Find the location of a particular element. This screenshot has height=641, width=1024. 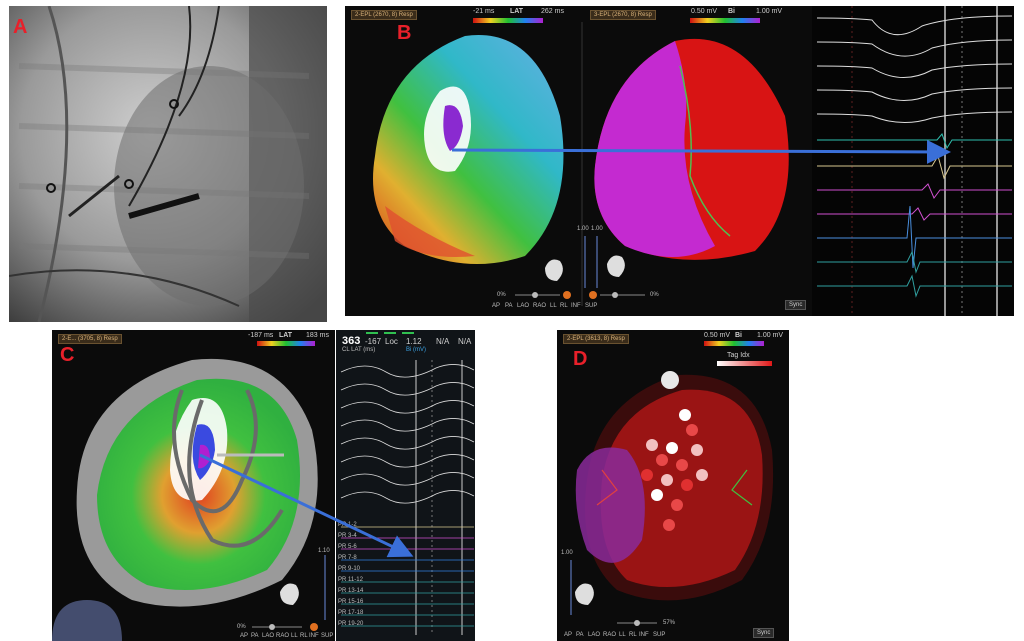

panel-c-bi-value: 1.12 is located at coordinates (414, 341).